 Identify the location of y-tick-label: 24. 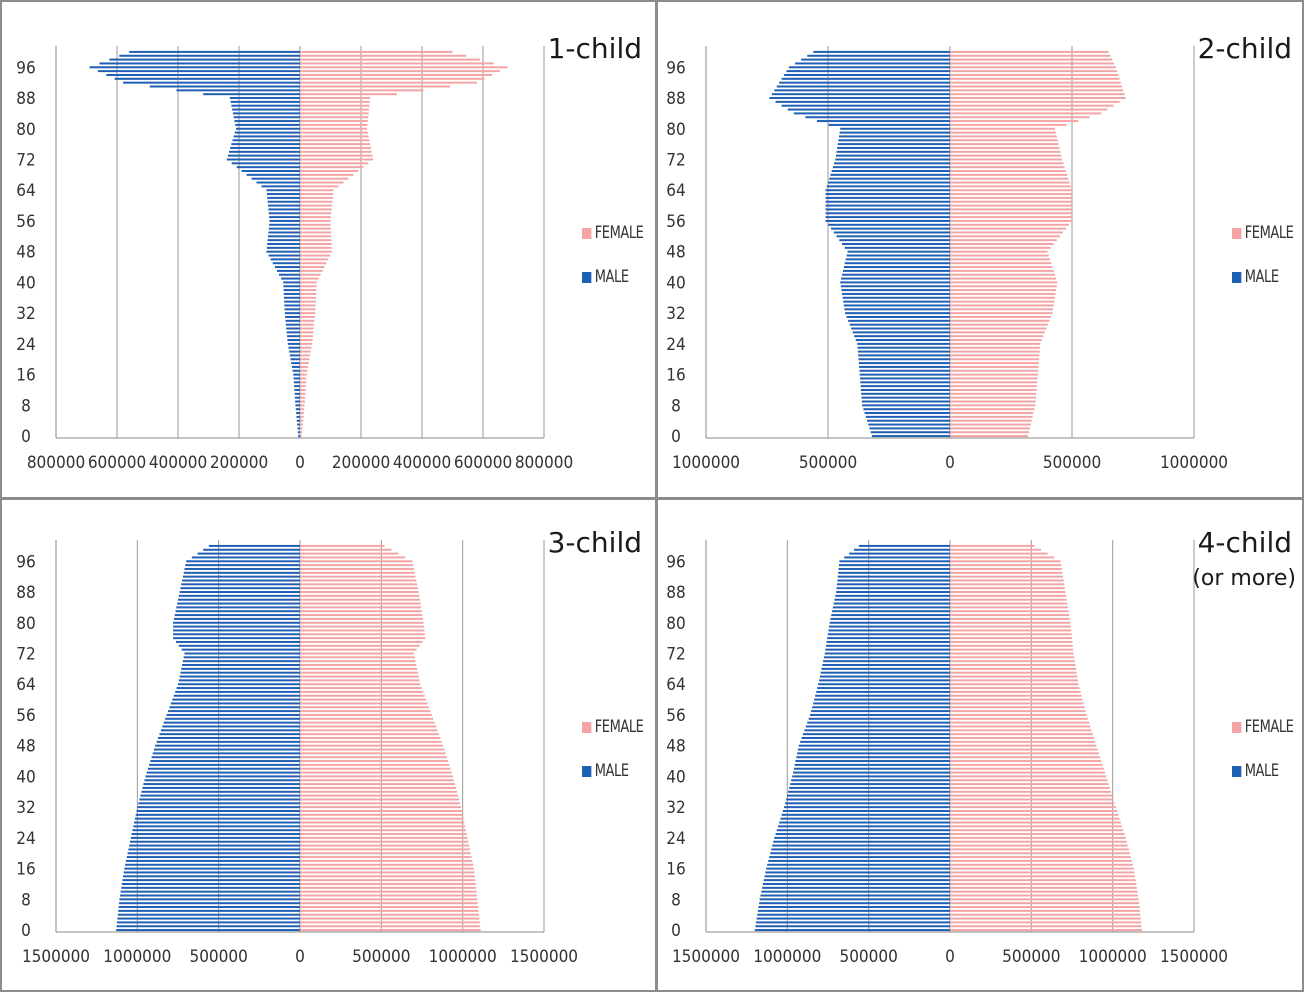
(25, 839).